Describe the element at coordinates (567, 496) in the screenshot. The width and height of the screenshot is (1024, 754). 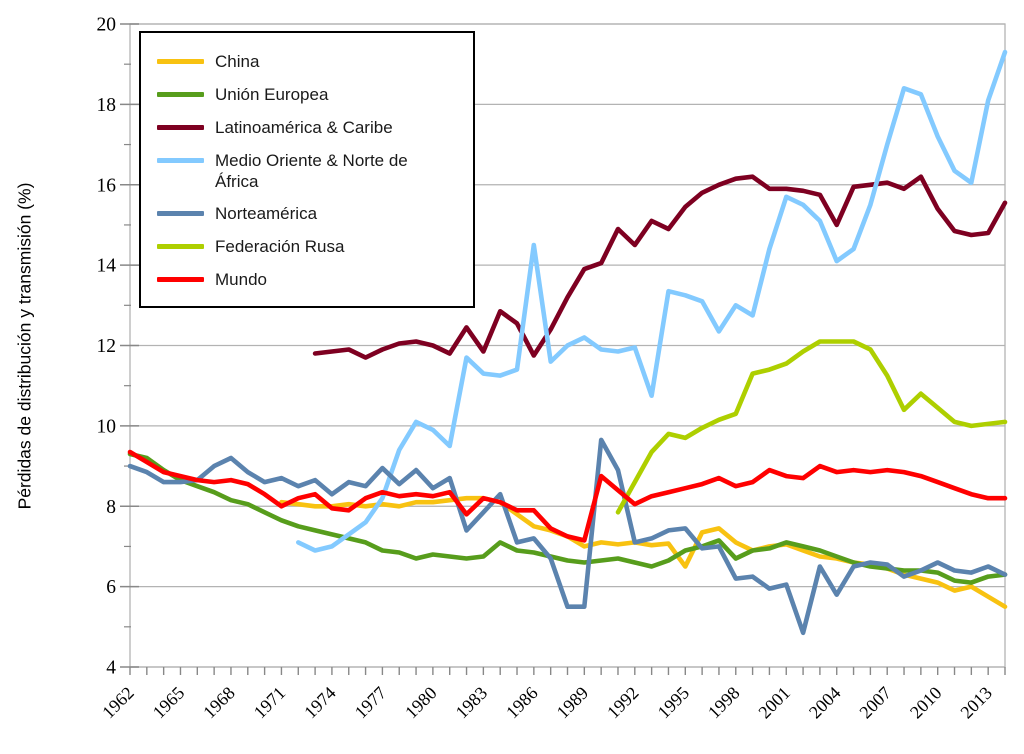
I see `series-line-mundo` at that location.